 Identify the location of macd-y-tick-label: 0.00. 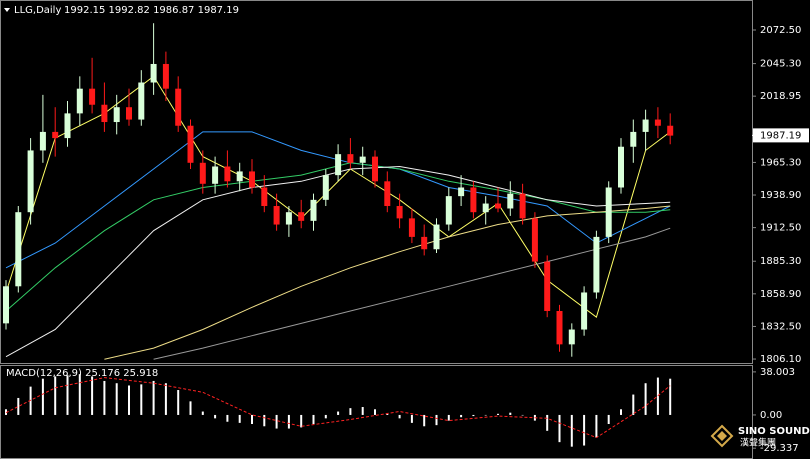
(771, 415).